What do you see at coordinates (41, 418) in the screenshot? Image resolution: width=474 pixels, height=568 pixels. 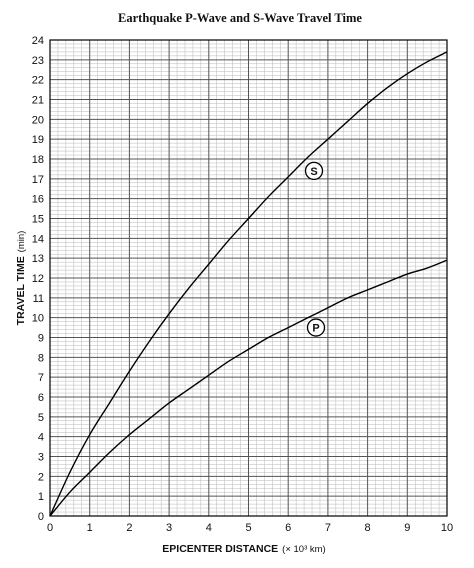 I see `y-tick-label: 5` at bounding box center [41, 418].